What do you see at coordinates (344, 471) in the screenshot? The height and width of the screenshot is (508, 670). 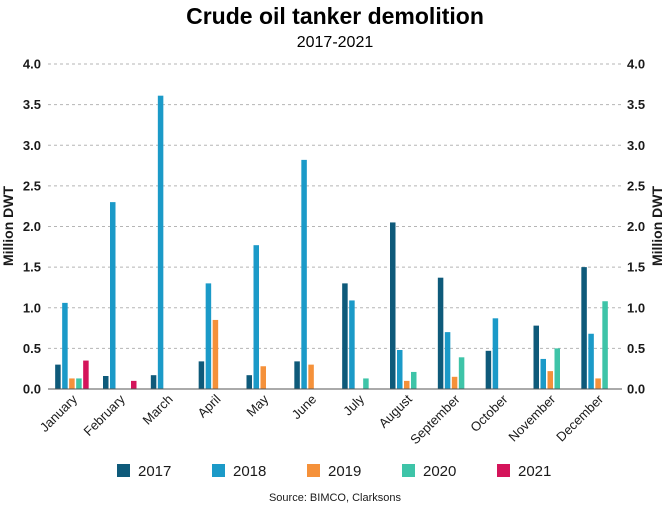 I see `legend-label-2019: 2019` at bounding box center [344, 471].